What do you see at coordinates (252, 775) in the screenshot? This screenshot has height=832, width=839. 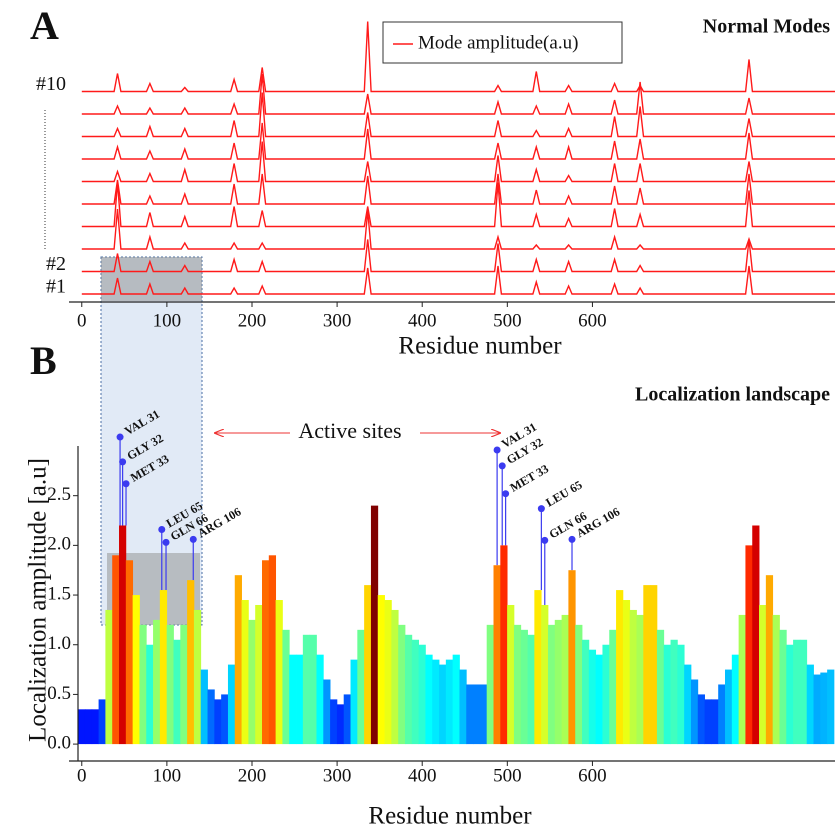 I see `x-tick-label: 200` at bounding box center [252, 775].